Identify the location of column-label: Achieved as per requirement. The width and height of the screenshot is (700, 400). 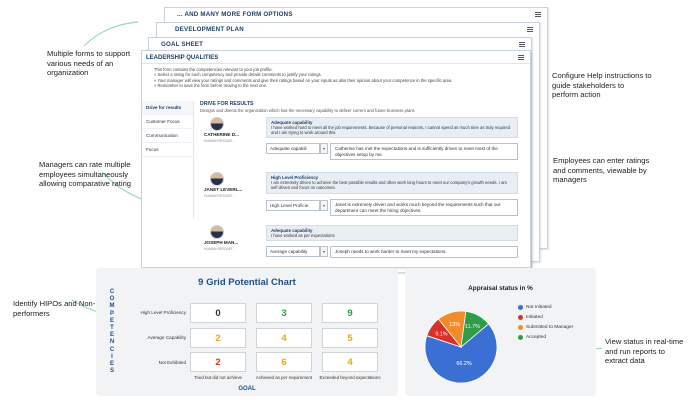
(284, 377).